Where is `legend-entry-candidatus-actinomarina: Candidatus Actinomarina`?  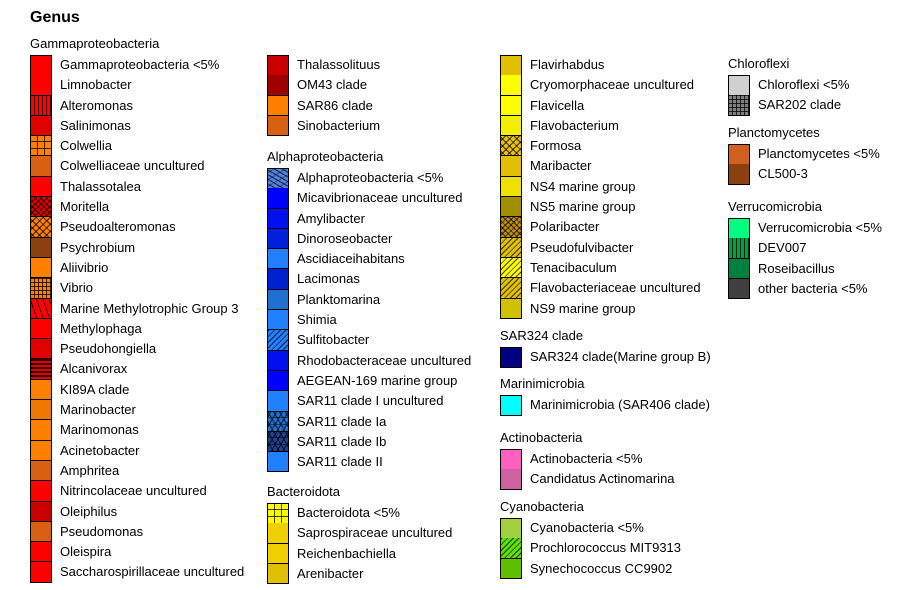
legend-entry-candidatus-actinomarina: Candidatus Actinomarina is located at coordinates (587, 479).